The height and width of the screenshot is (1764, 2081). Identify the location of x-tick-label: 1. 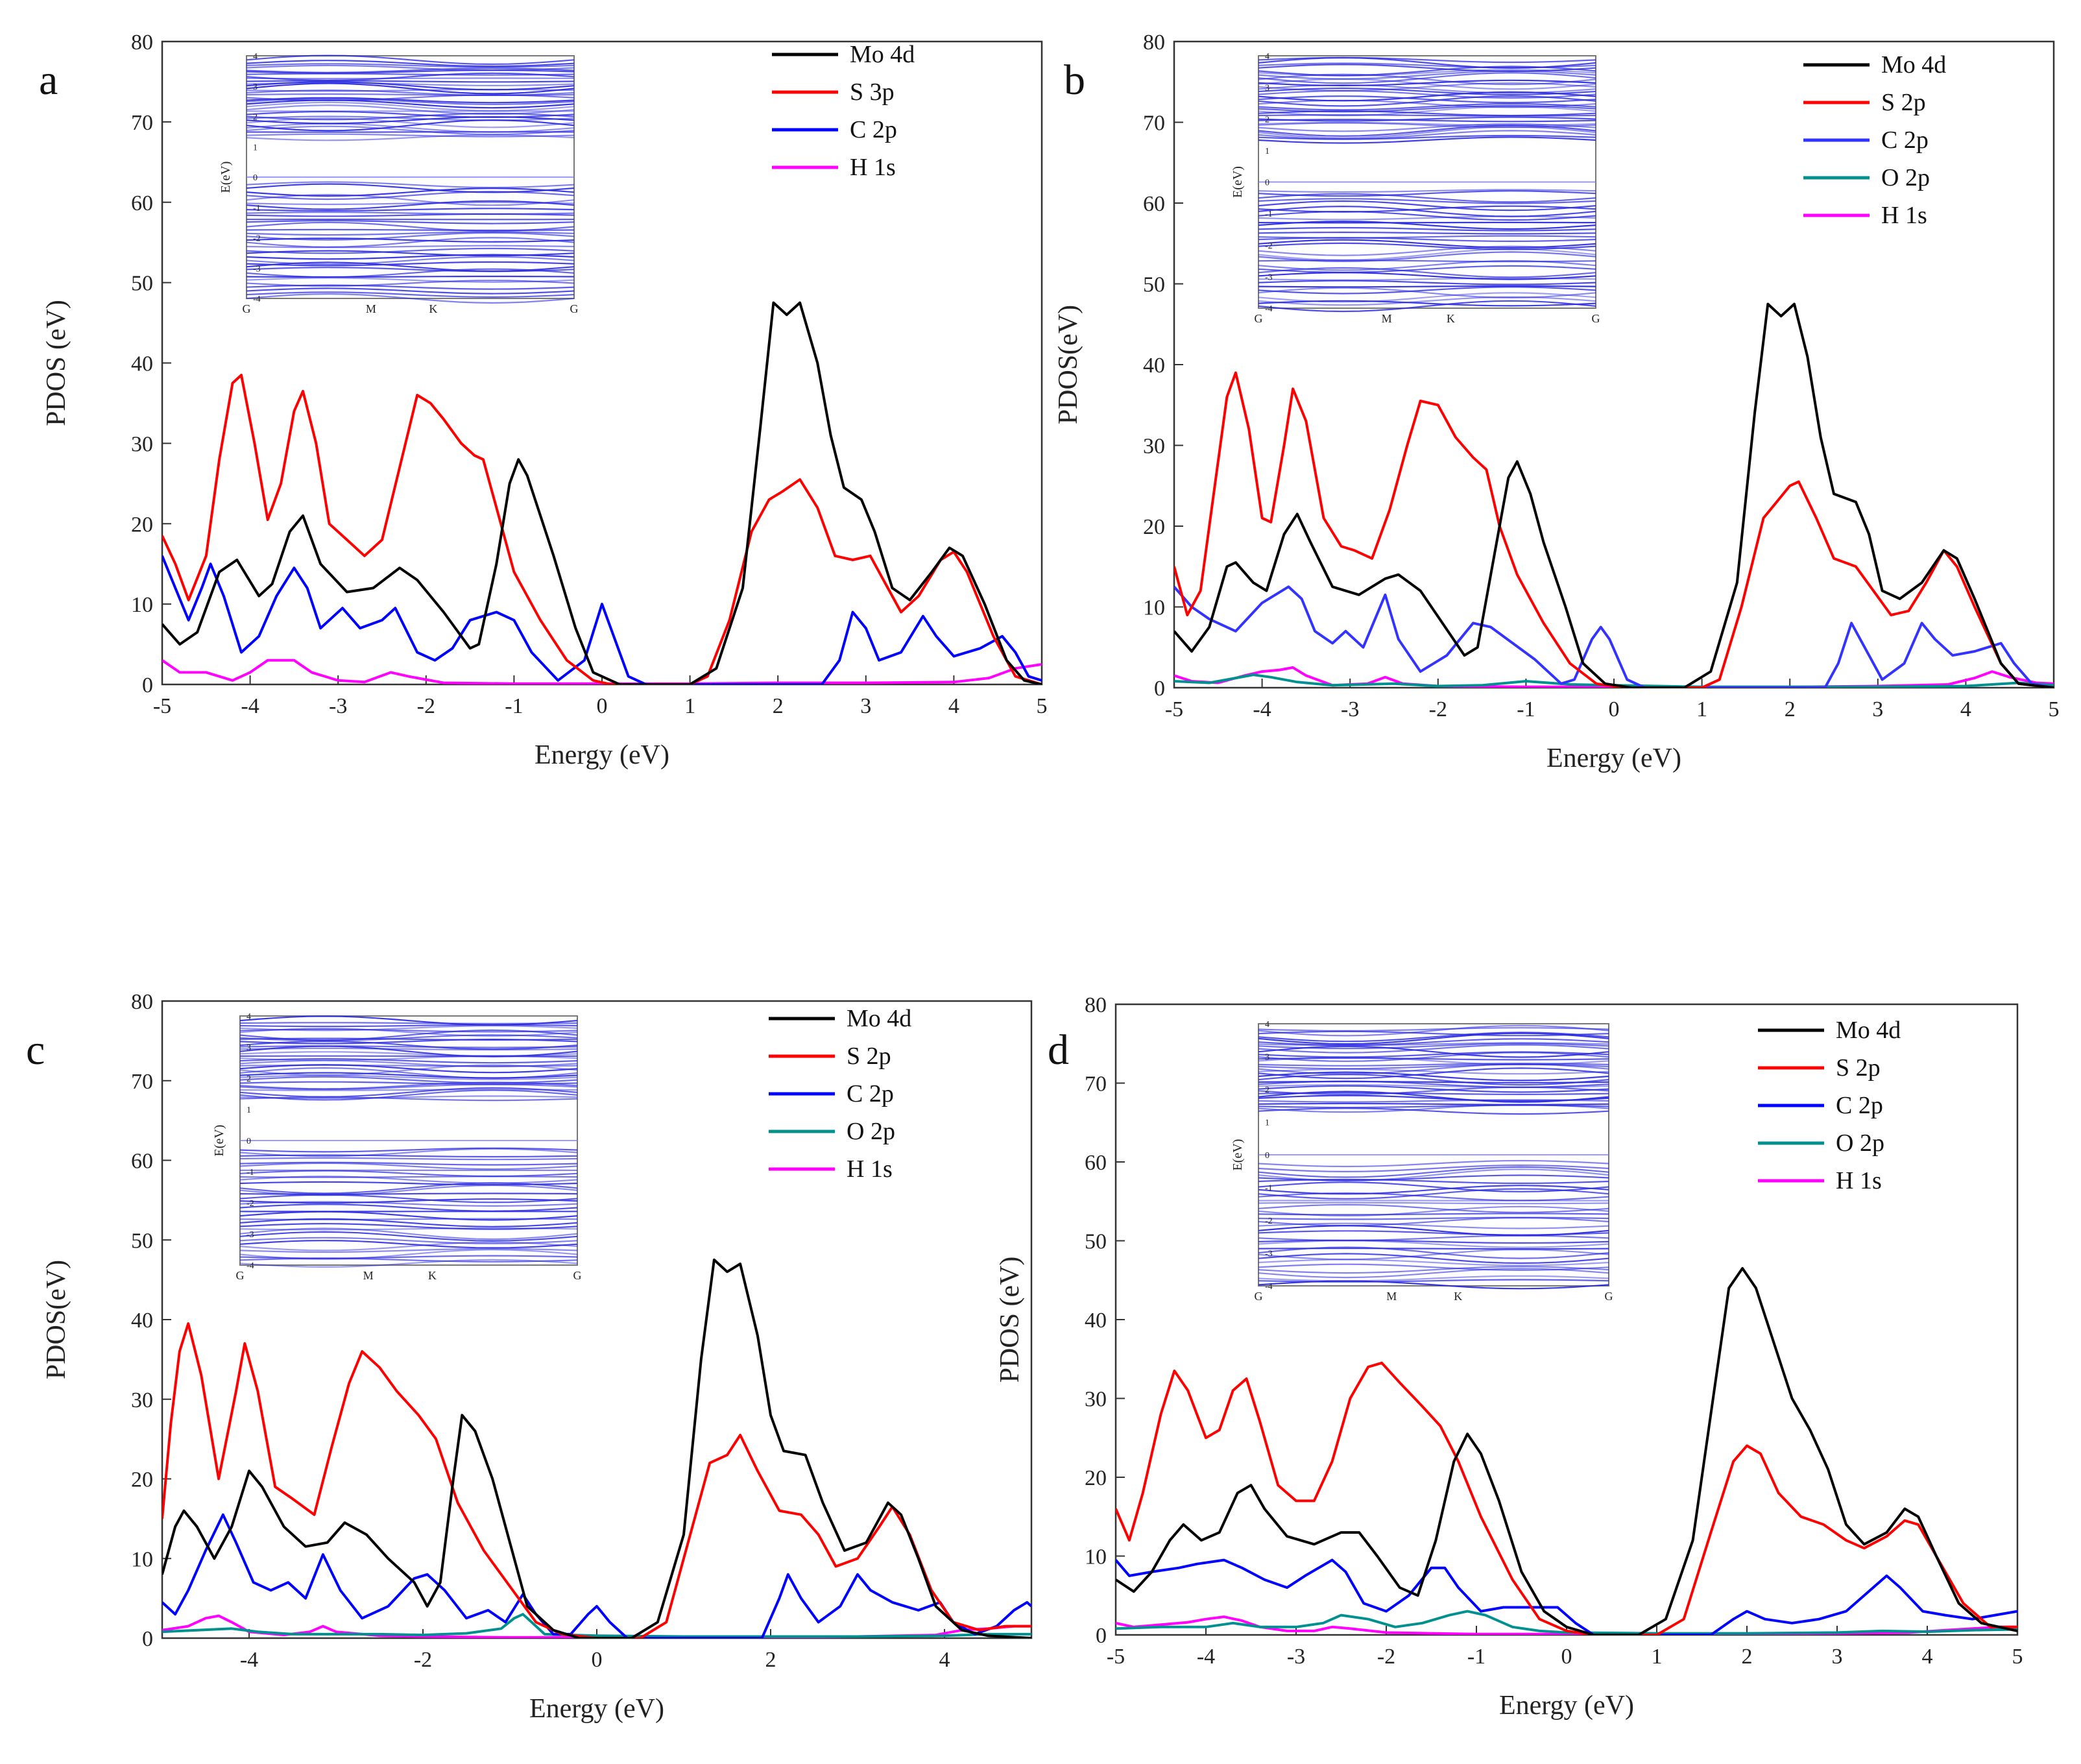
(1657, 1657).